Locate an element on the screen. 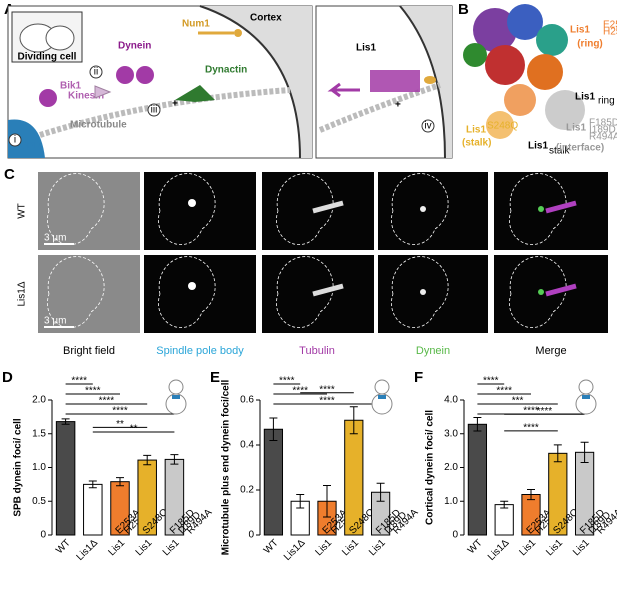 The image size is (617, 598). a-text: Dynein is located at coordinates (134, 46).